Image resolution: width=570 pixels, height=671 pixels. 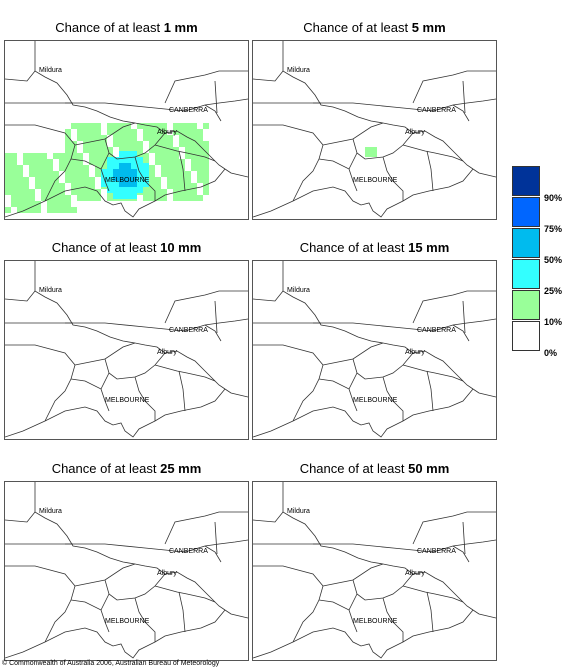 I want to click on title-amount: 1 mm, so click(x=180, y=27).